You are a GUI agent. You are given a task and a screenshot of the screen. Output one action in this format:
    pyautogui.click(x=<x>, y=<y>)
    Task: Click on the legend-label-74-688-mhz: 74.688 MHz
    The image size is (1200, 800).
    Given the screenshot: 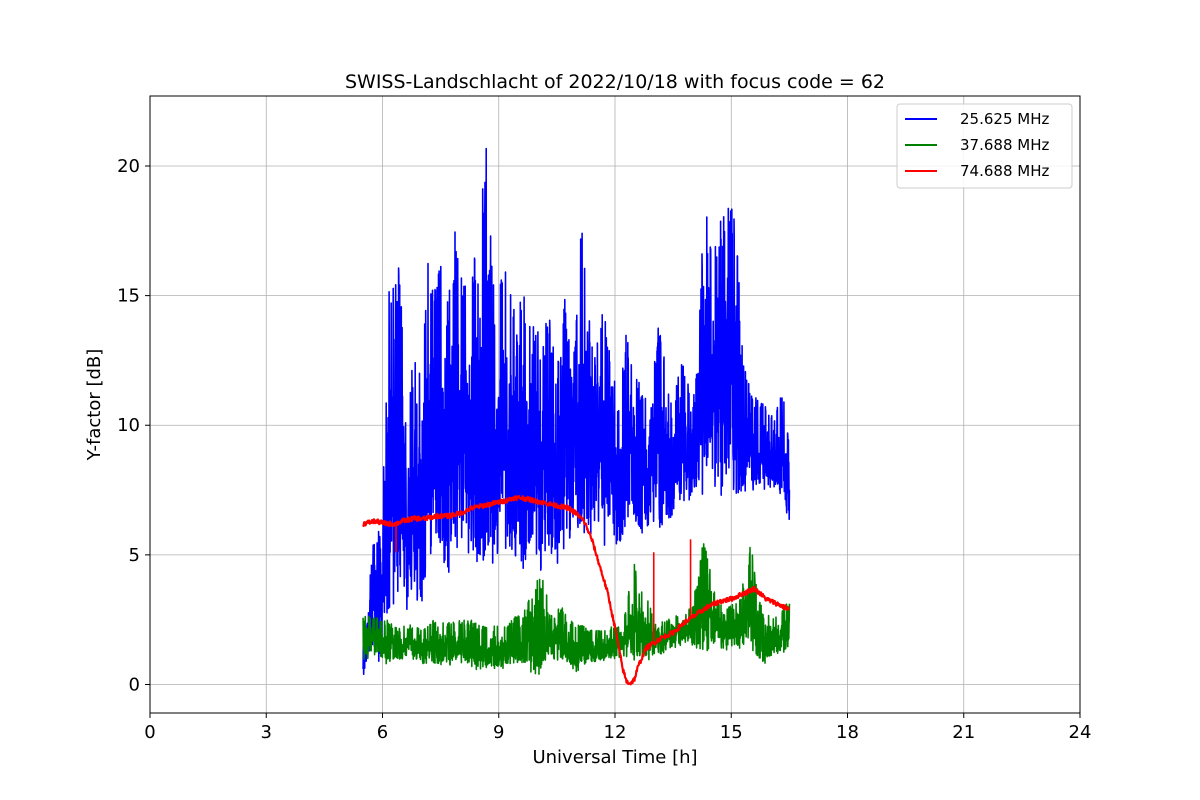 What is the action you would take?
    pyautogui.click(x=1004, y=171)
    